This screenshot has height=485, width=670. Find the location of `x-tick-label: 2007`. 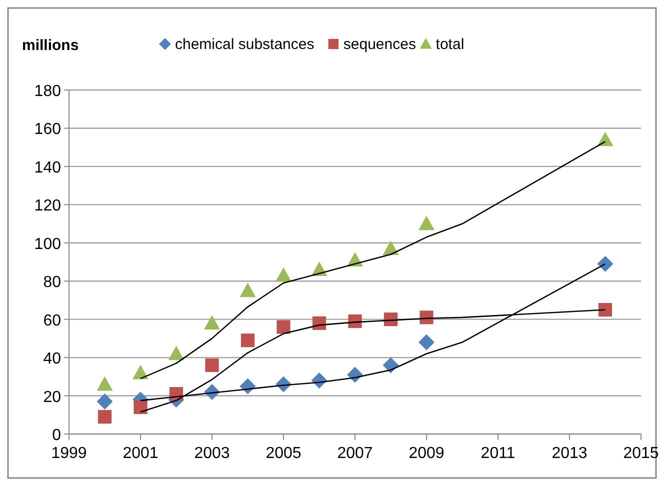

x-tick-label: 2007 is located at coordinates (355, 453).